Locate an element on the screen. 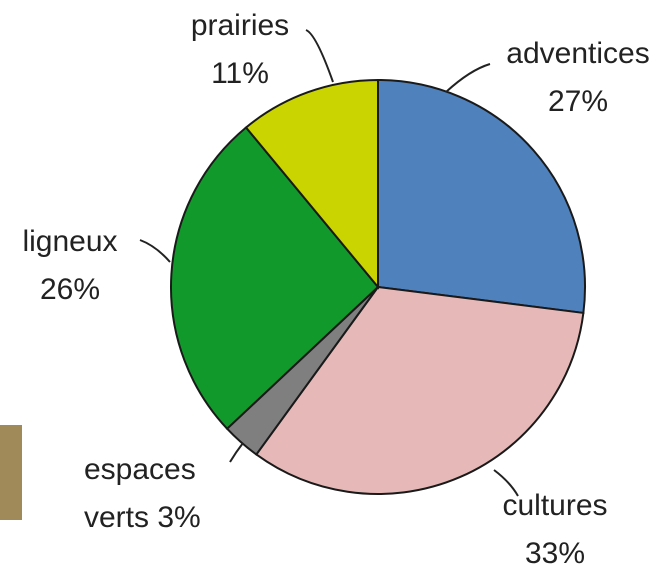 This screenshot has width=670, height=567. value-label: 3% is located at coordinates (179, 517).